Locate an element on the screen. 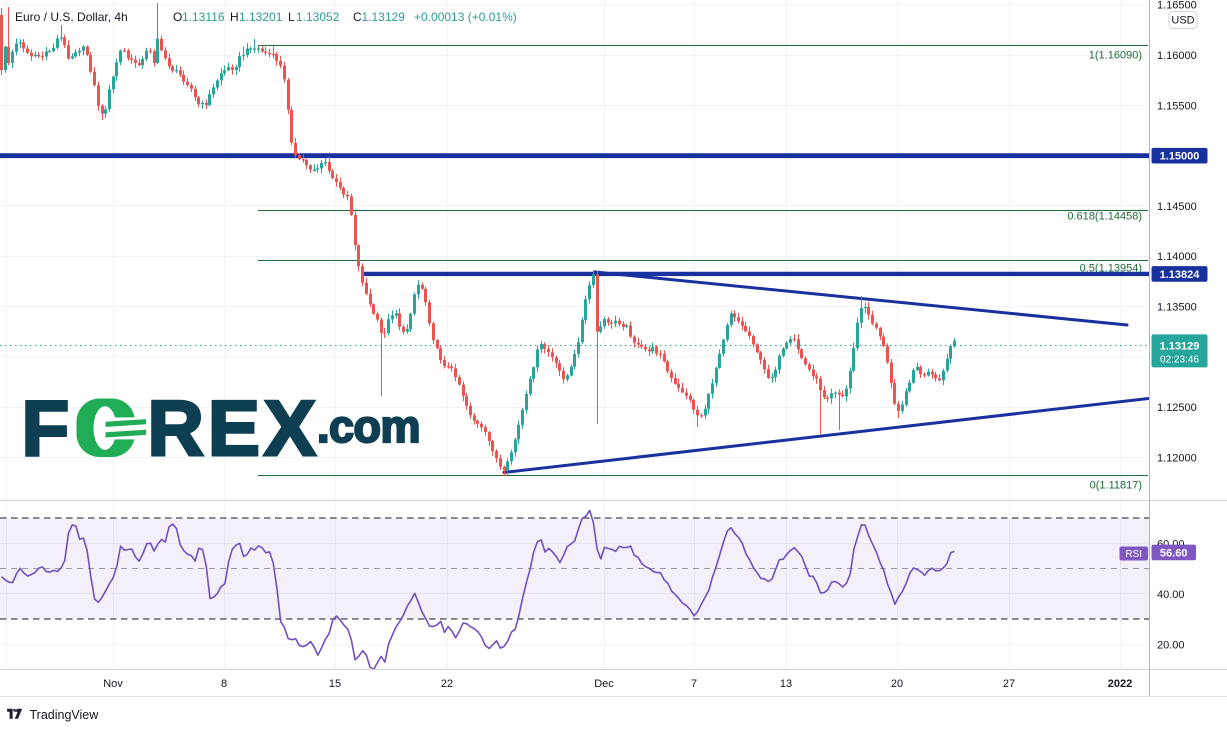  svg-text: 1.13500 is located at coordinates (1177, 308).